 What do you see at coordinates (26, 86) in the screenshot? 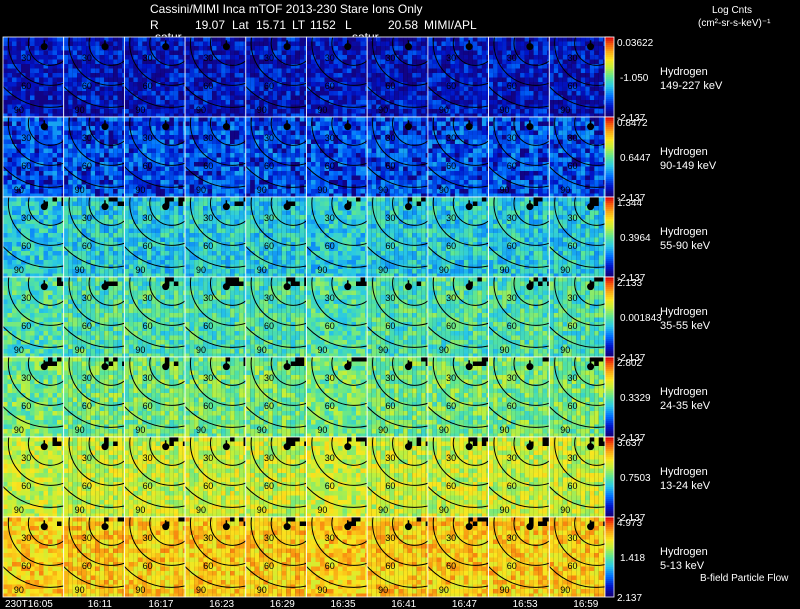
I see `contour-label: 60` at bounding box center [26, 86].